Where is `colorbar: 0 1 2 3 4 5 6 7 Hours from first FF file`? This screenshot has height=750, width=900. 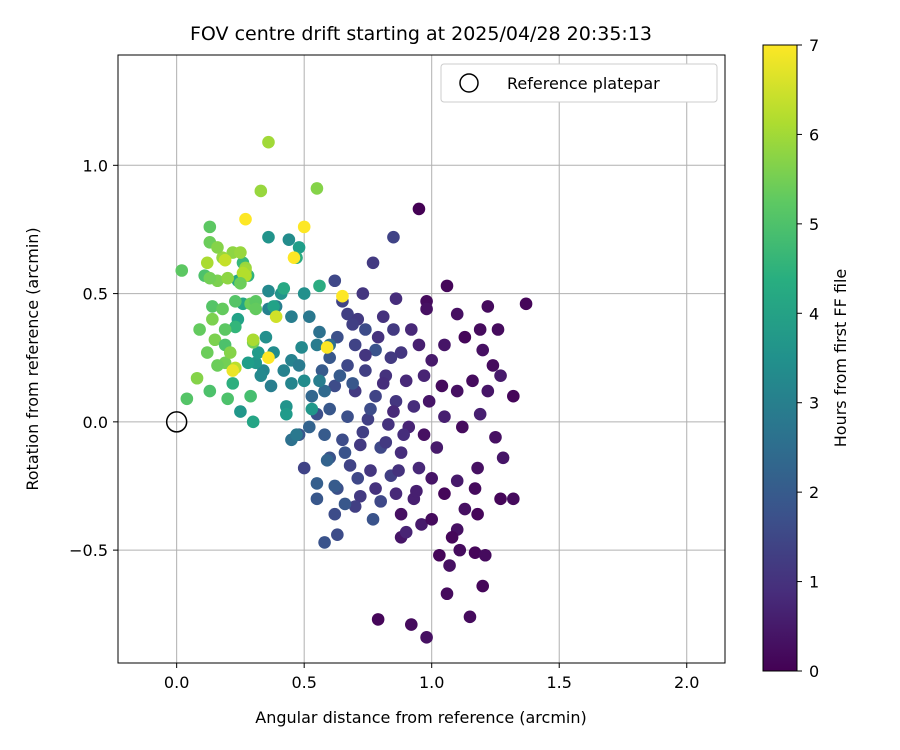
colorbar: 0 1 2 3 4 5 6 7 Hours from first FF file is located at coordinates (806, 358).